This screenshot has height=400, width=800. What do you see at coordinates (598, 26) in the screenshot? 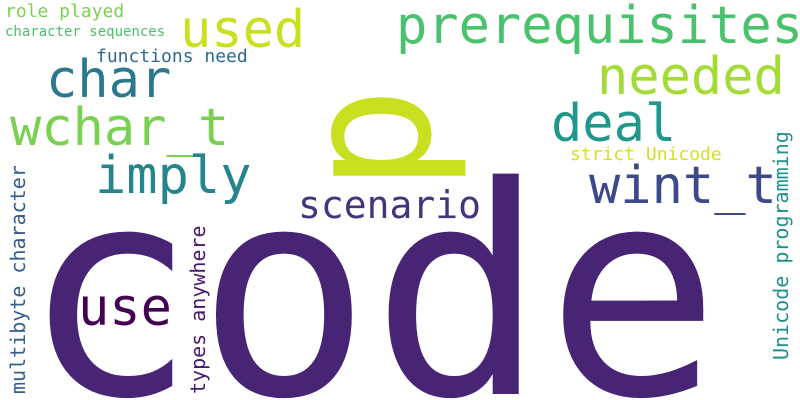
I see `word-prerequisites: prerequisites` at bounding box center [598, 26].